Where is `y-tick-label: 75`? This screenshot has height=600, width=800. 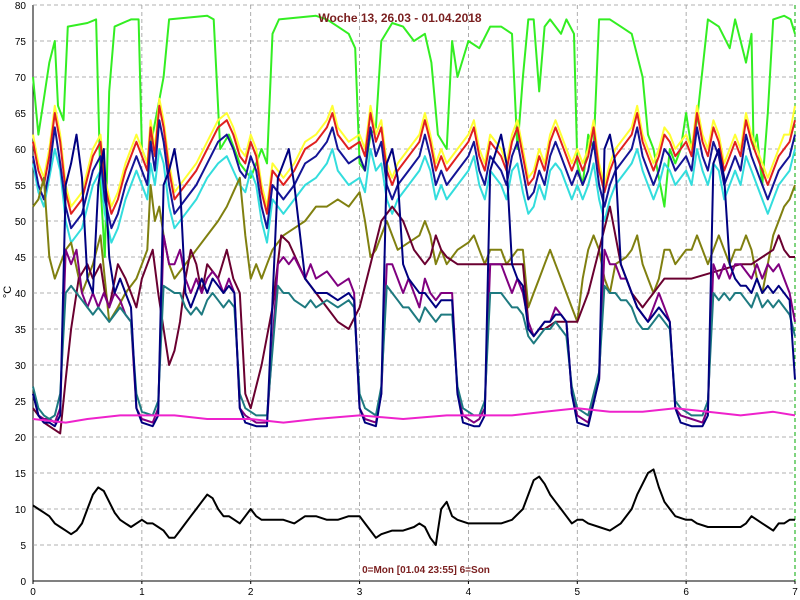
y-tick-label: 75 is located at coordinates (21, 42).